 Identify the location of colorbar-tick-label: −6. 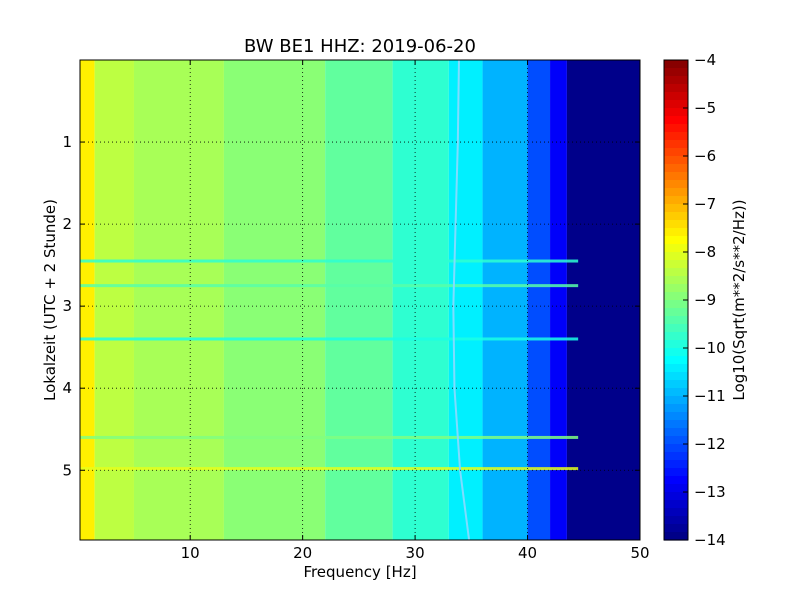
(705, 156).